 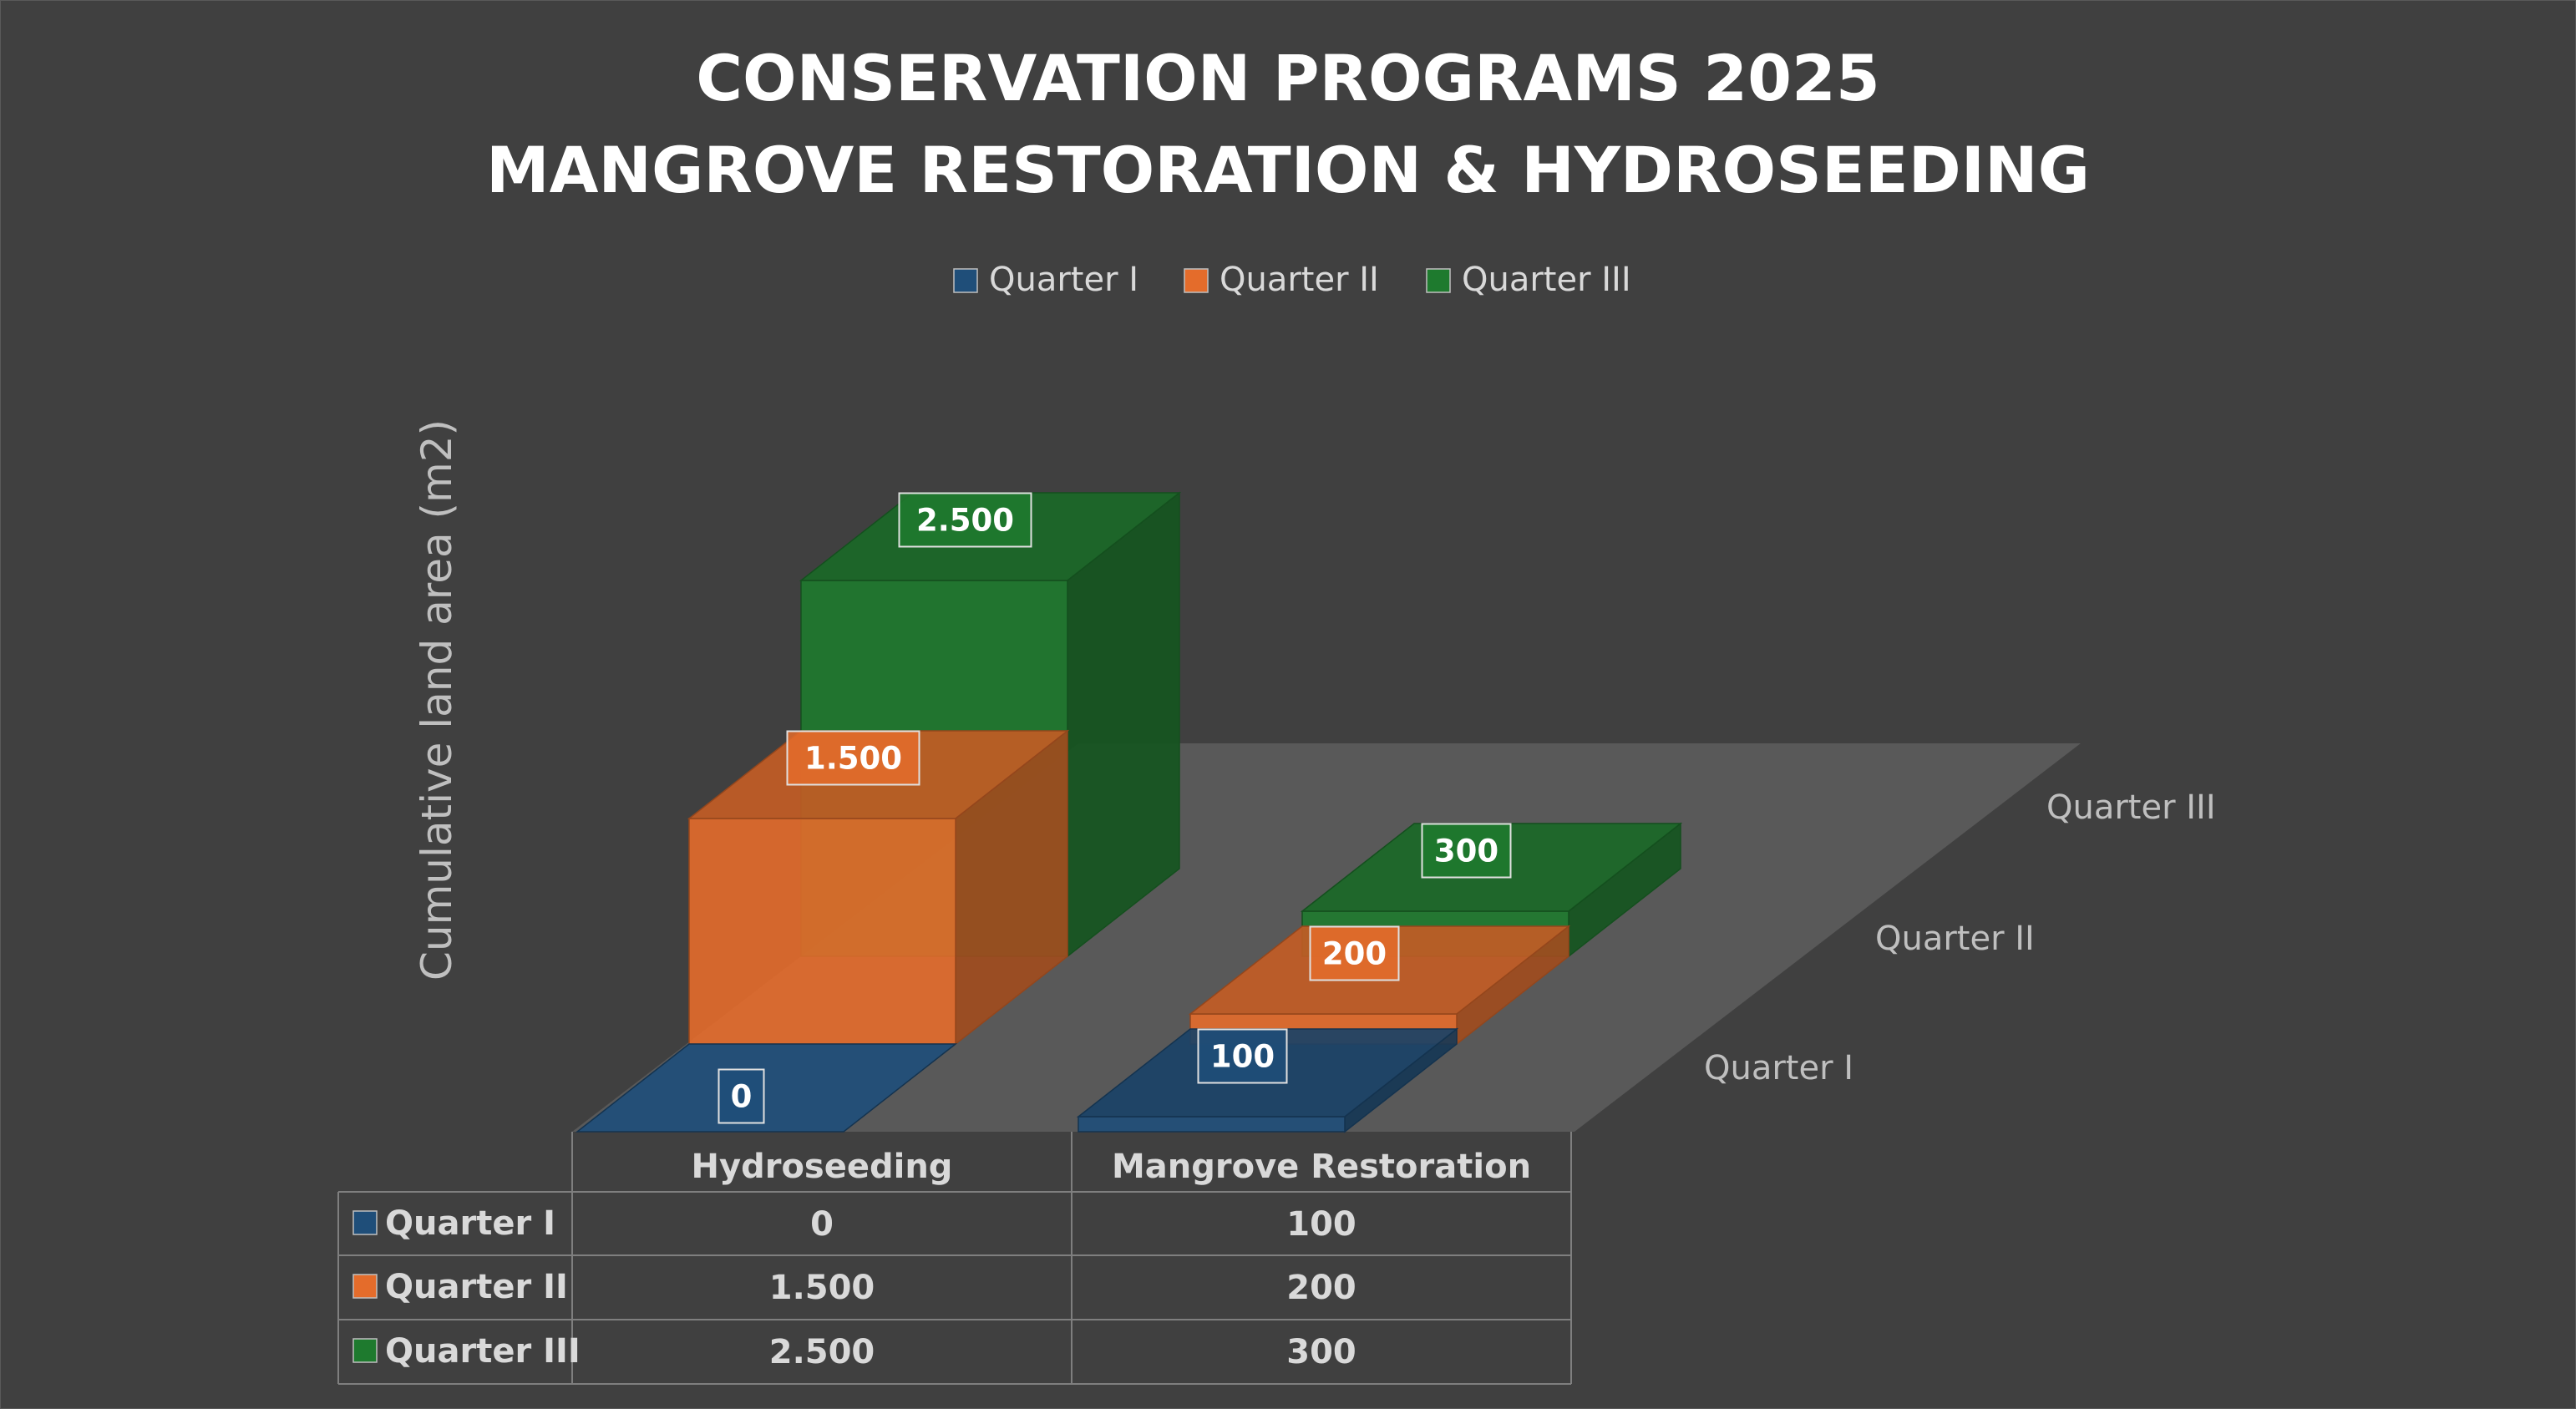 I want to click on data-label-text: 1.500, so click(x=853, y=759).